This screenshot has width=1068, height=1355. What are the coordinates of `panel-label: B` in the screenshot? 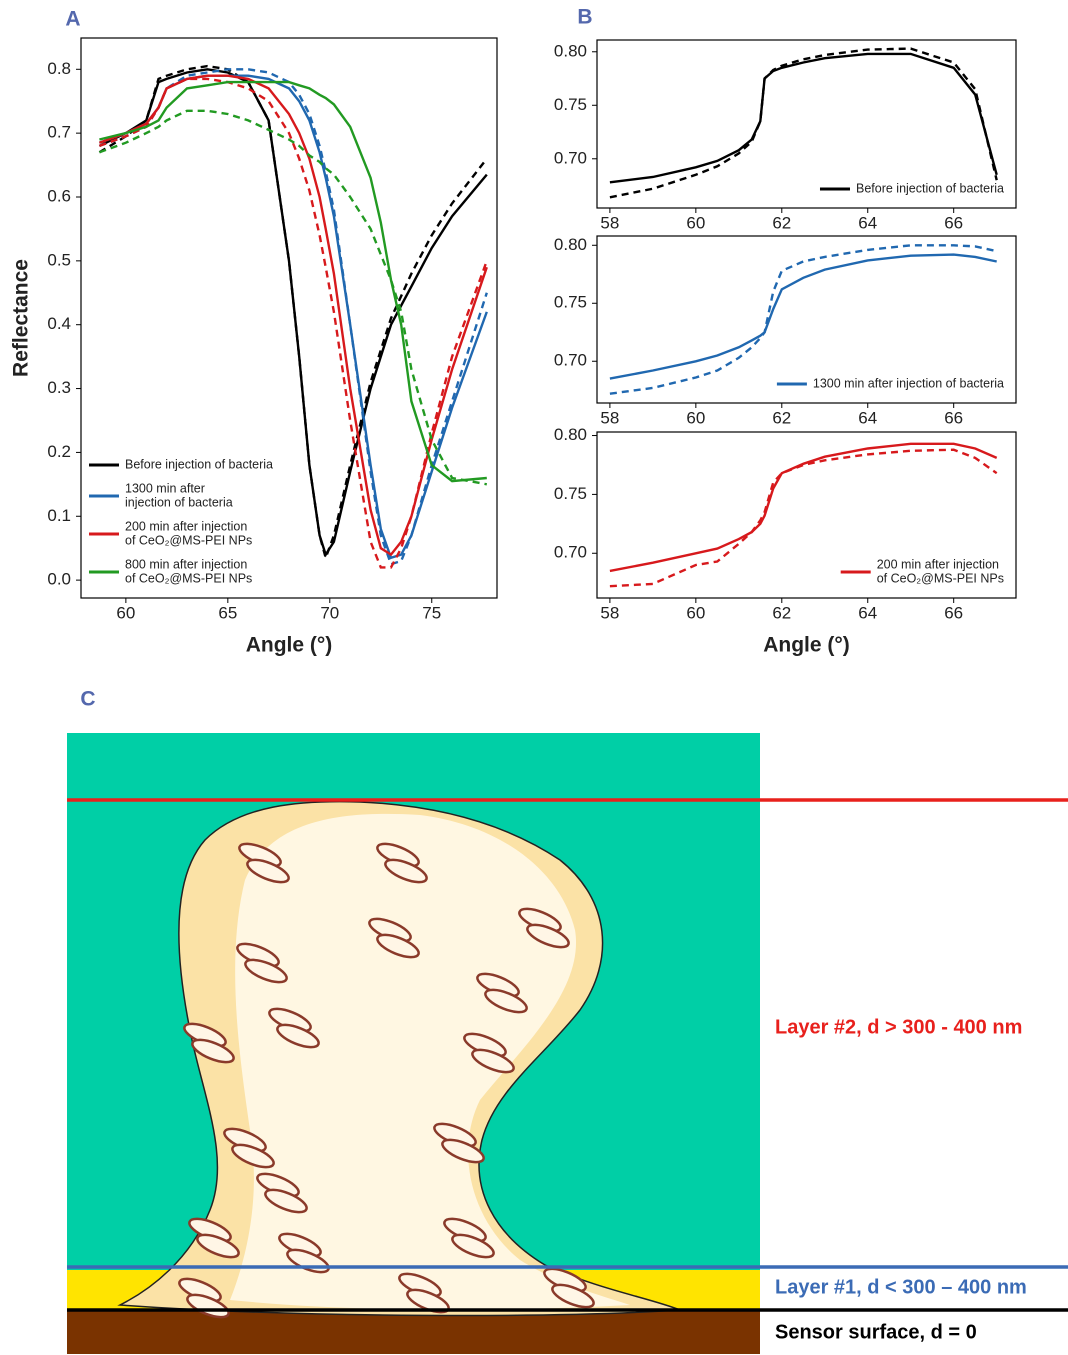 It's located at (584, 17).